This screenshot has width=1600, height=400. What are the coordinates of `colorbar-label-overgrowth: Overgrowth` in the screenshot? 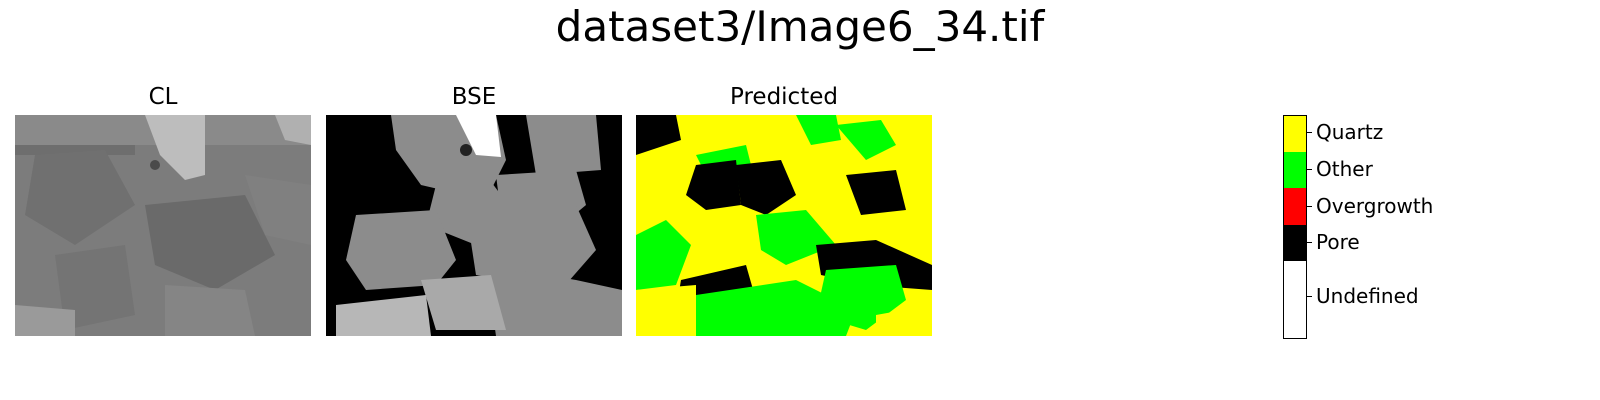 It's located at (1375, 206).